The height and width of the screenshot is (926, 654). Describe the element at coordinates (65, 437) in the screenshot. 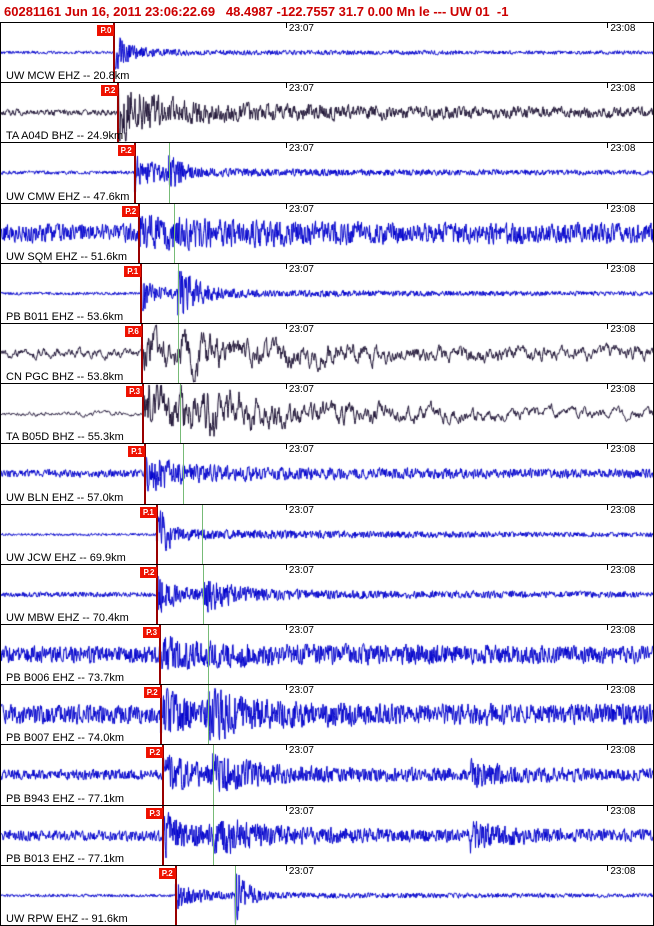

I see `station-label: TA B05D BHZ -- 55.3km` at that location.